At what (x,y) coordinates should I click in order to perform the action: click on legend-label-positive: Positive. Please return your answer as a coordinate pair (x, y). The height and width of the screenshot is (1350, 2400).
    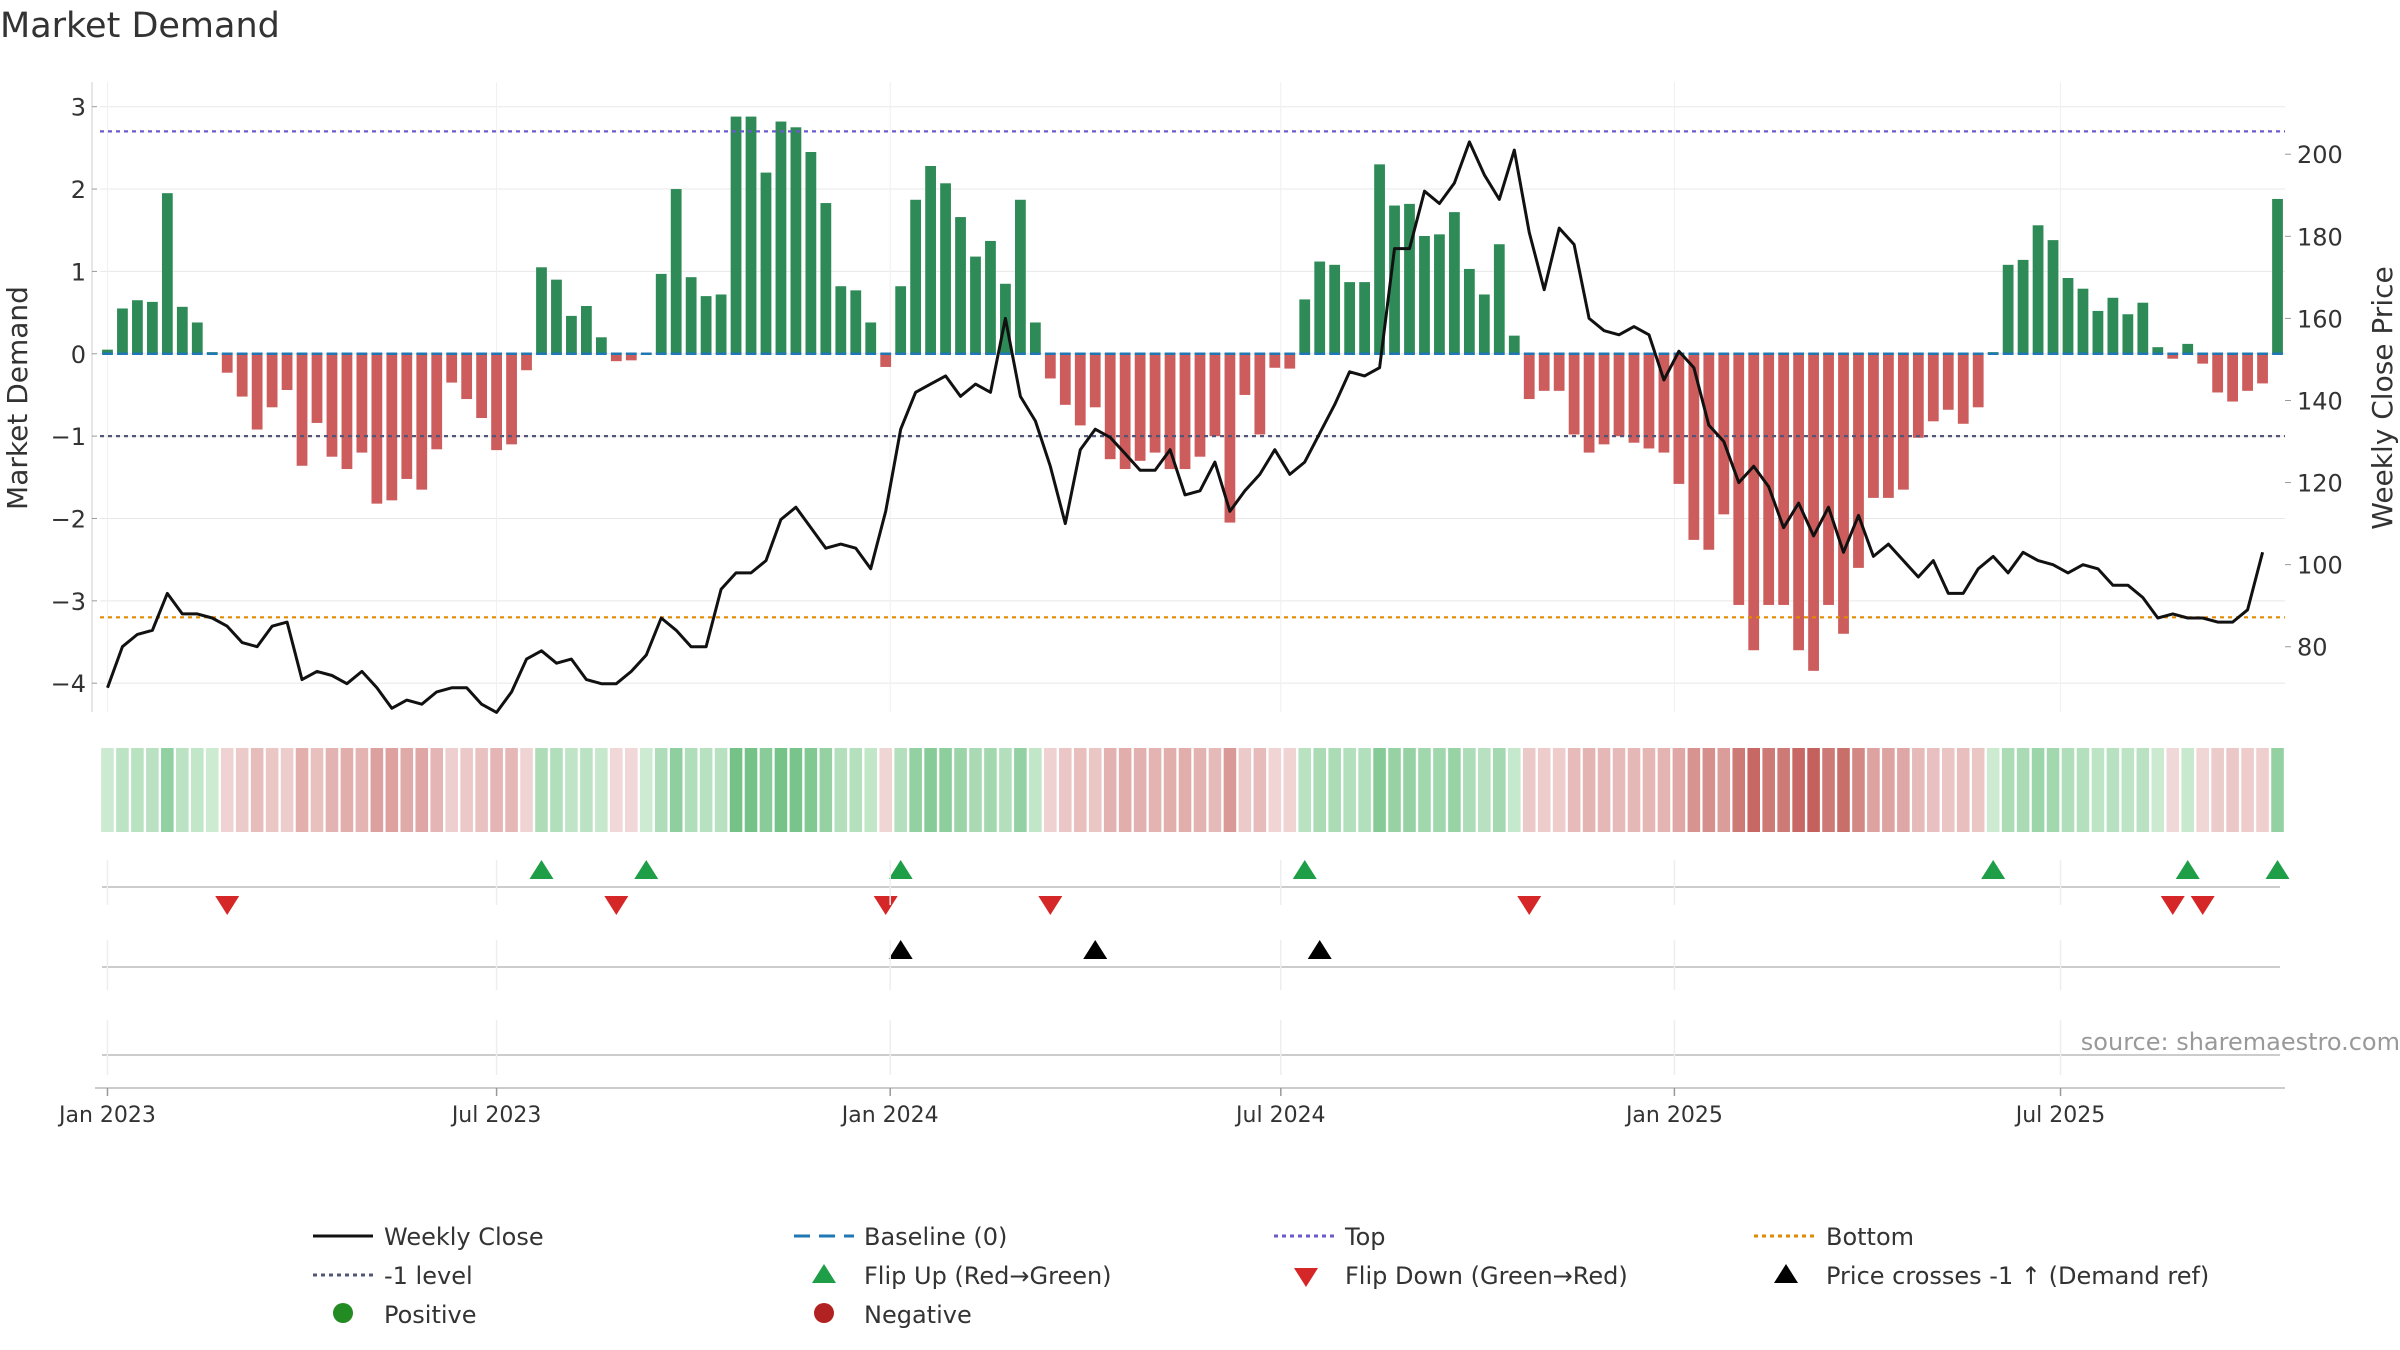
    Looking at the image, I should click on (430, 1315).